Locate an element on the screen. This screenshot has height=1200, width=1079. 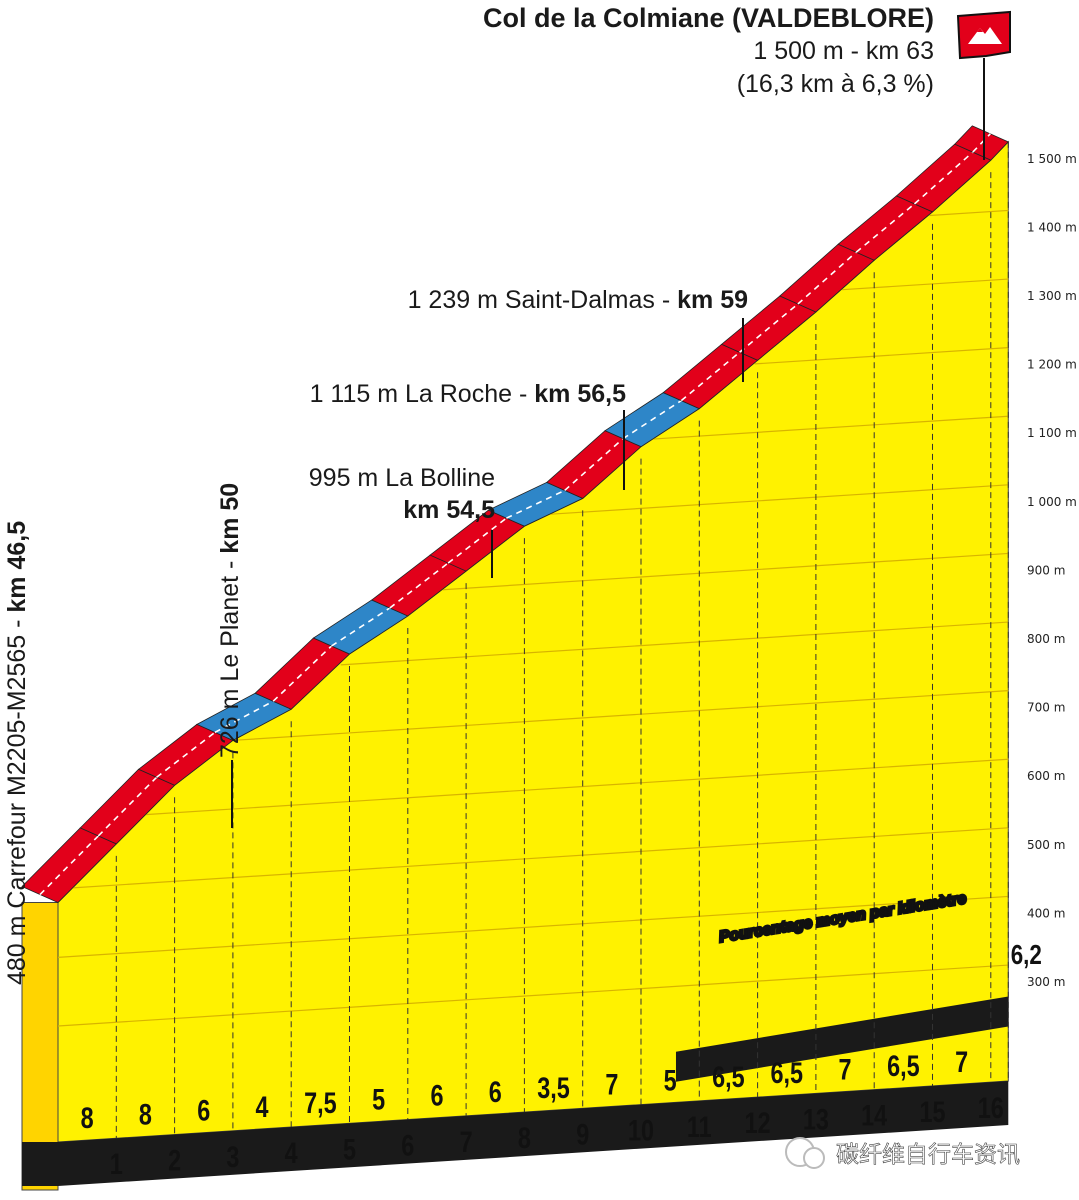
watermark: 碳纤维自行车资讯 is located at coordinates (902, 1153).